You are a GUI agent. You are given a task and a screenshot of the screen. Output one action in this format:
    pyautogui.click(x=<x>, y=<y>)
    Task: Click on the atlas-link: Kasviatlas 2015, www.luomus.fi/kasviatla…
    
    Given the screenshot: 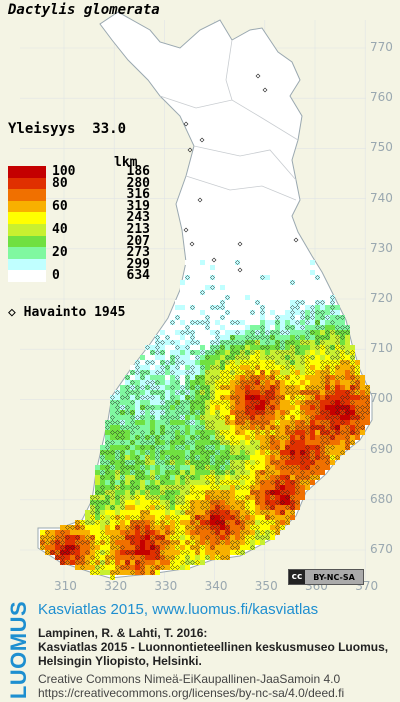 What is the action you would take?
    pyautogui.click(x=178, y=609)
    